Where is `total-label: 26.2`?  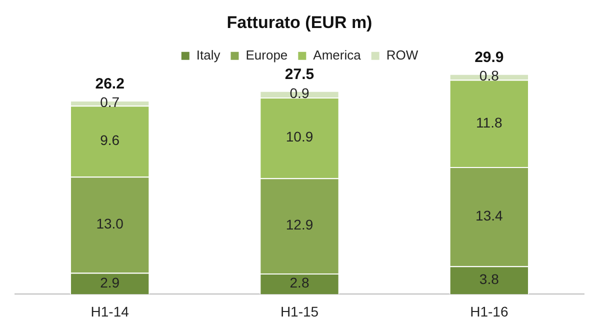
total-label: 26.2 is located at coordinates (109, 84).